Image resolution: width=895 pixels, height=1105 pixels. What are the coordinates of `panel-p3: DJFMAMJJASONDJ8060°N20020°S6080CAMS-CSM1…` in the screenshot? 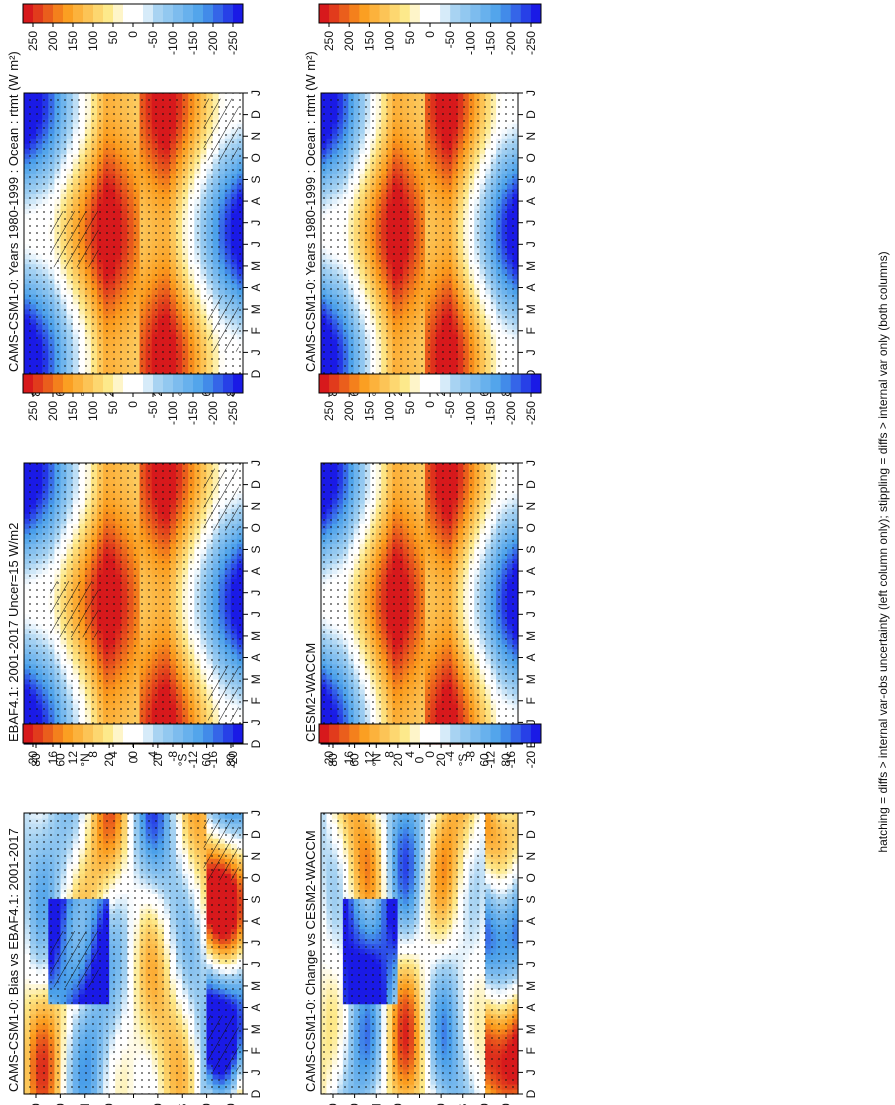 It's located at (134, 914).